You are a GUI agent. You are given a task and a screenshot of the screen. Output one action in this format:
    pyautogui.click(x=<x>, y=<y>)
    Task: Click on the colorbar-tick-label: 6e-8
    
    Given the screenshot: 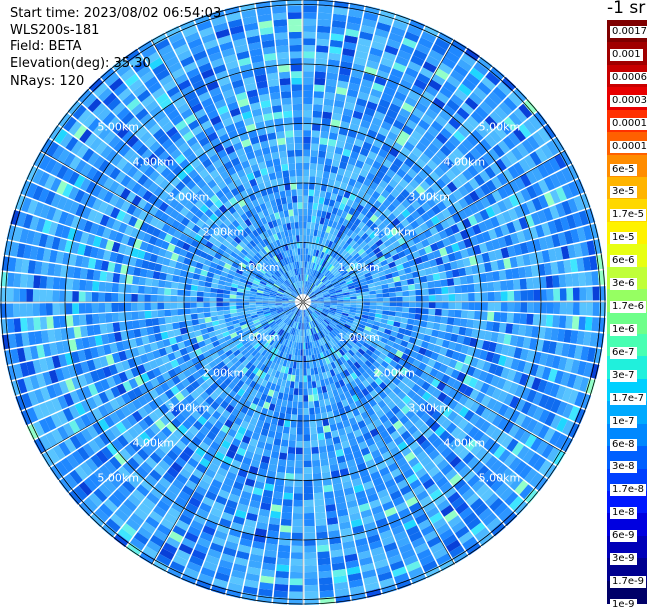 What is the action you would take?
    pyautogui.click(x=623, y=444)
    